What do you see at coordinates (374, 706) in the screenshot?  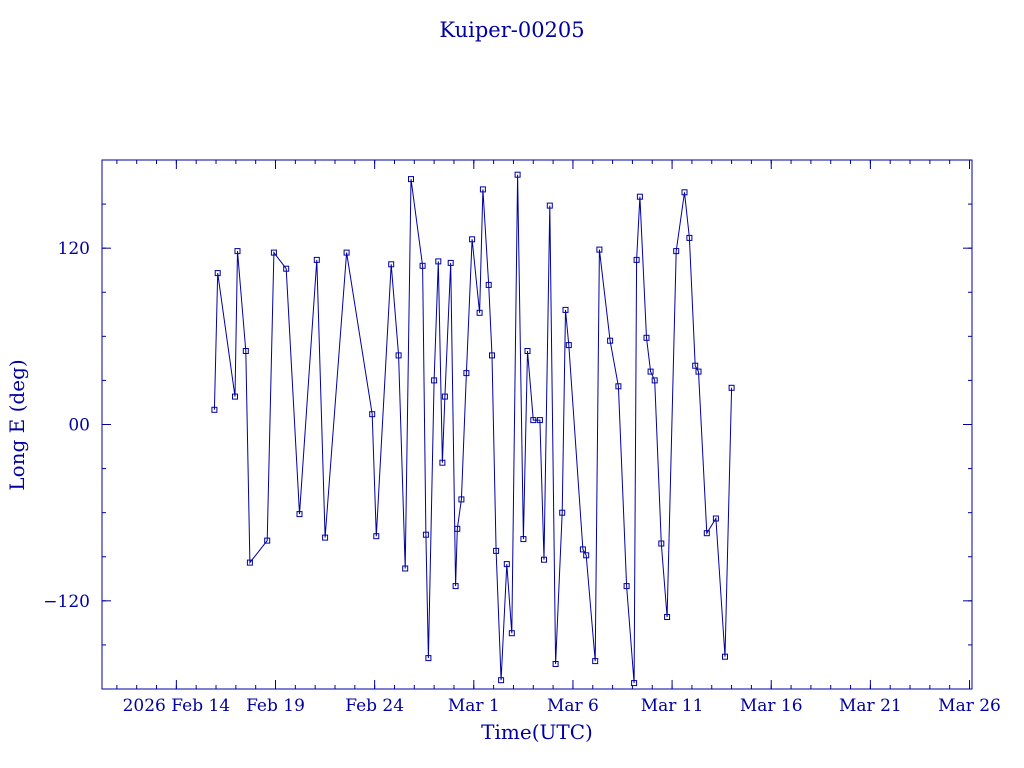 I see `x-tick-label: Feb 24` at bounding box center [374, 706].